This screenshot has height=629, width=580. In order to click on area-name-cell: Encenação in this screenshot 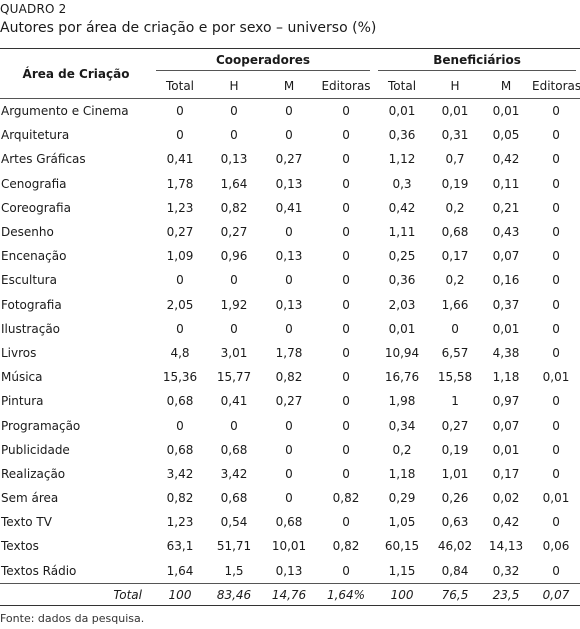, I will do `click(34, 256)`.